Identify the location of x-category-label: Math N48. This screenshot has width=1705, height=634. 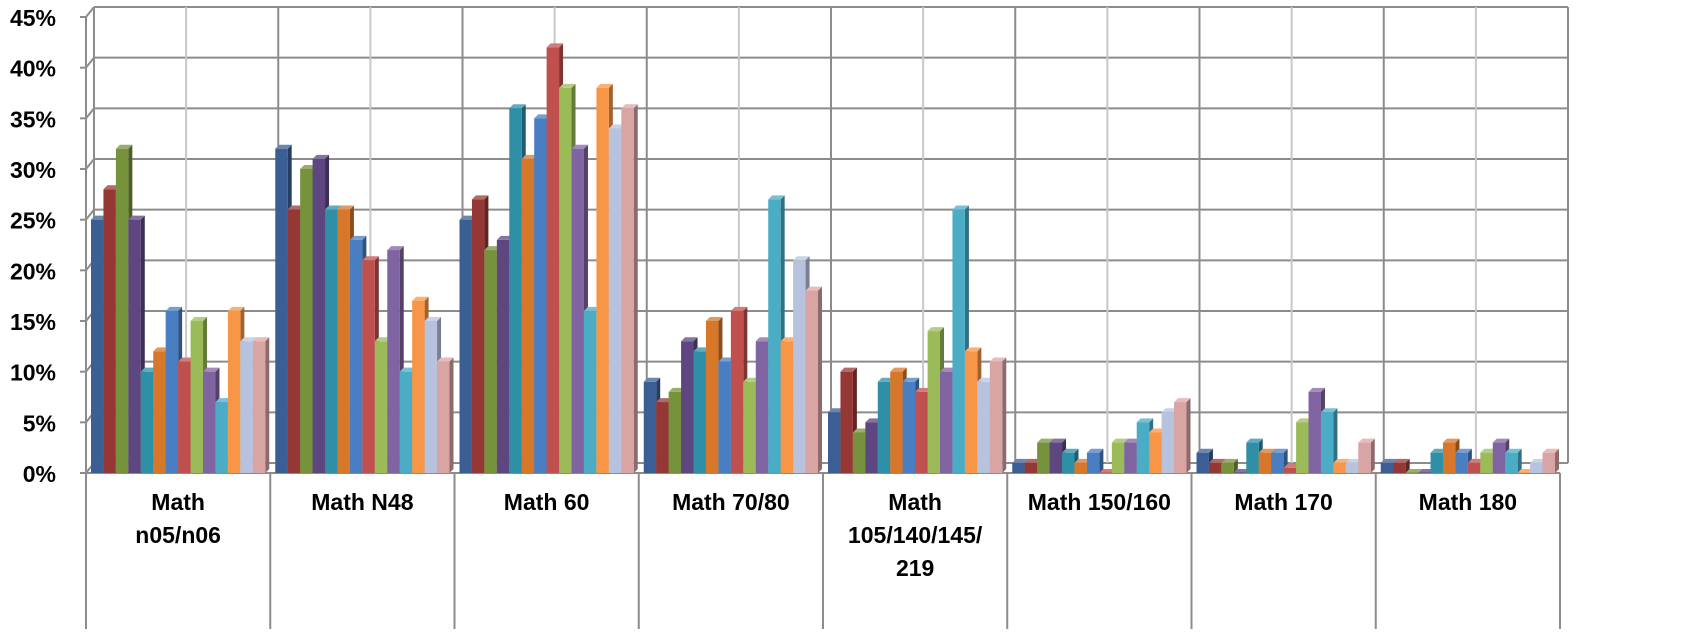
(362, 502).